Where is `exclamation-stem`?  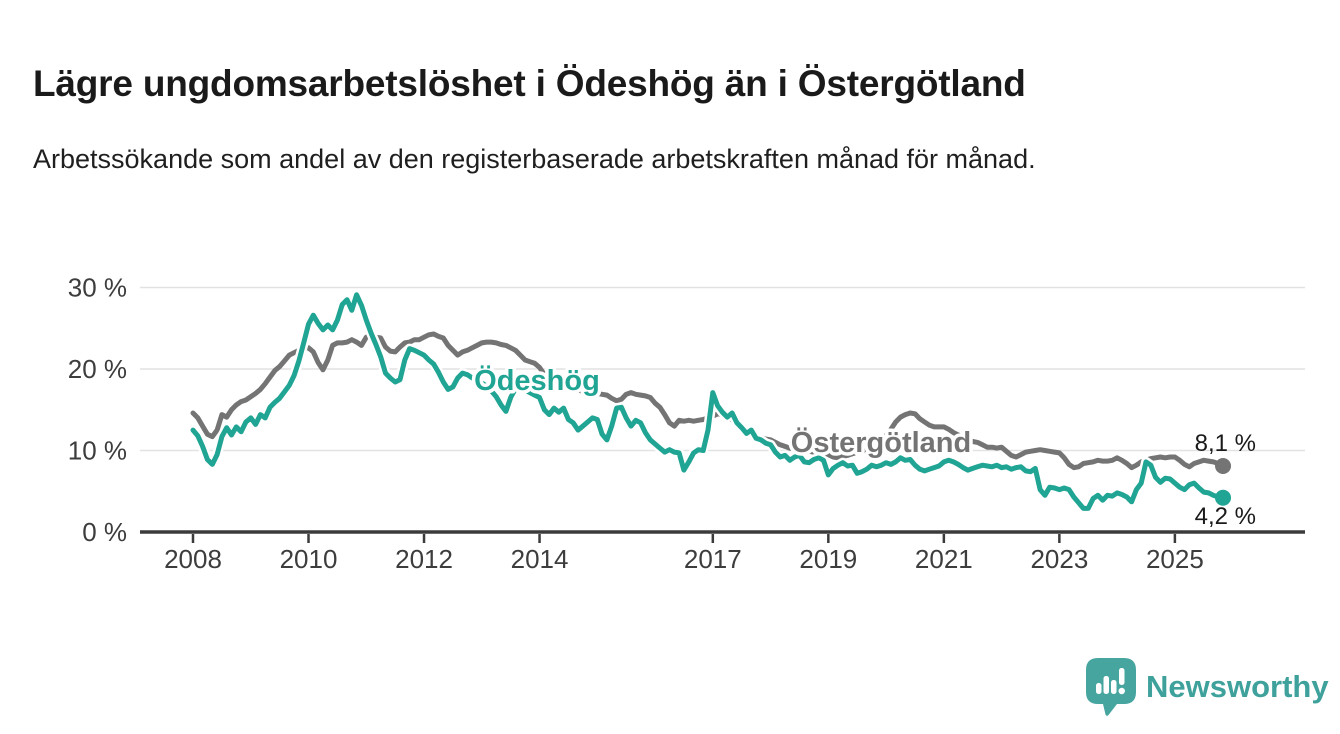
exclamation-stem is located at coordinates (1122, 676).